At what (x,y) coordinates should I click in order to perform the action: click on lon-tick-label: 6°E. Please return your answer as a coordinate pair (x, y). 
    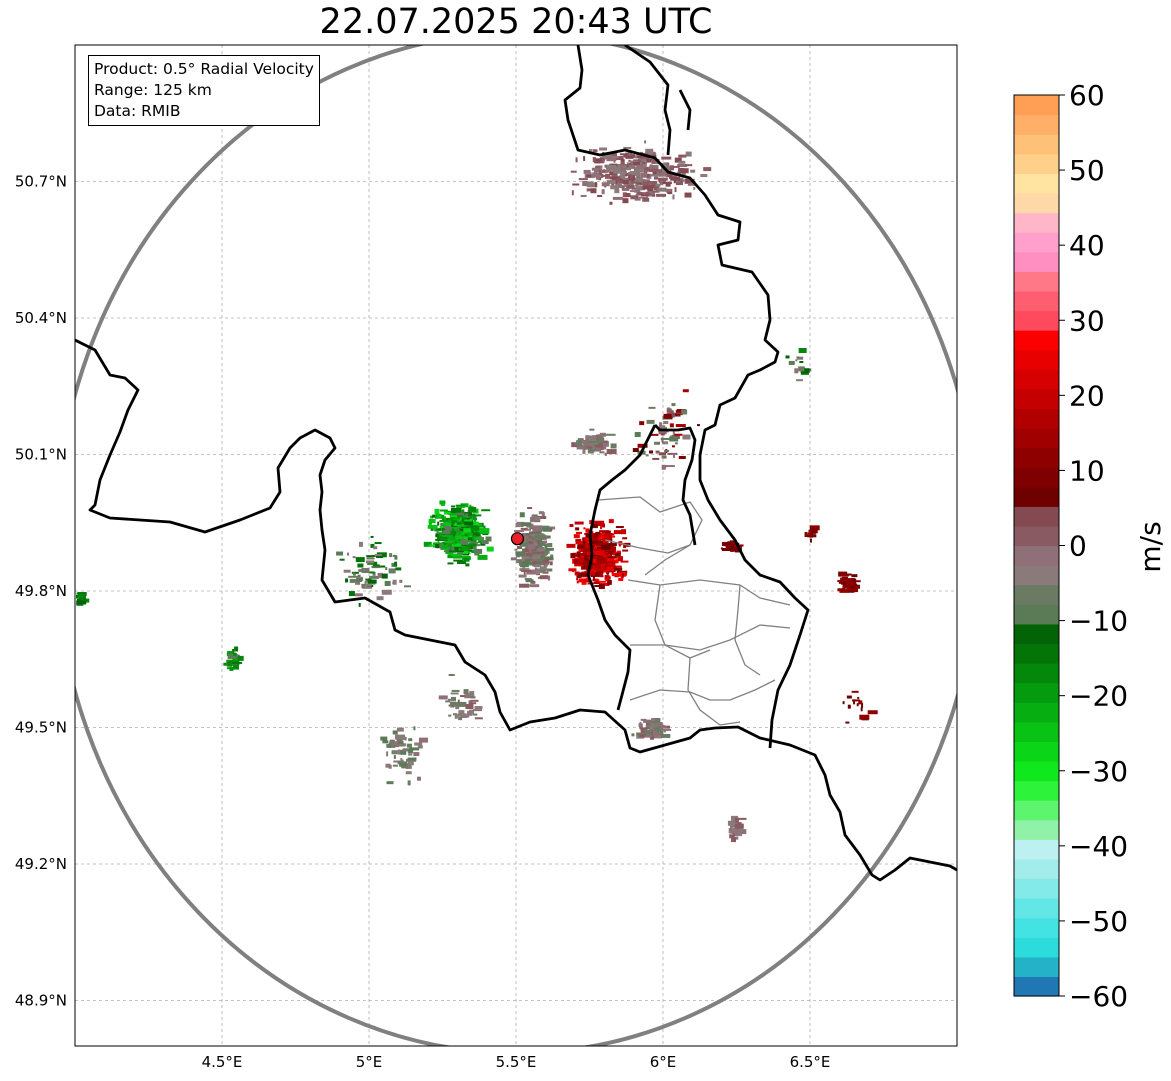
    Looking at the image, I should click on (663, 1062).